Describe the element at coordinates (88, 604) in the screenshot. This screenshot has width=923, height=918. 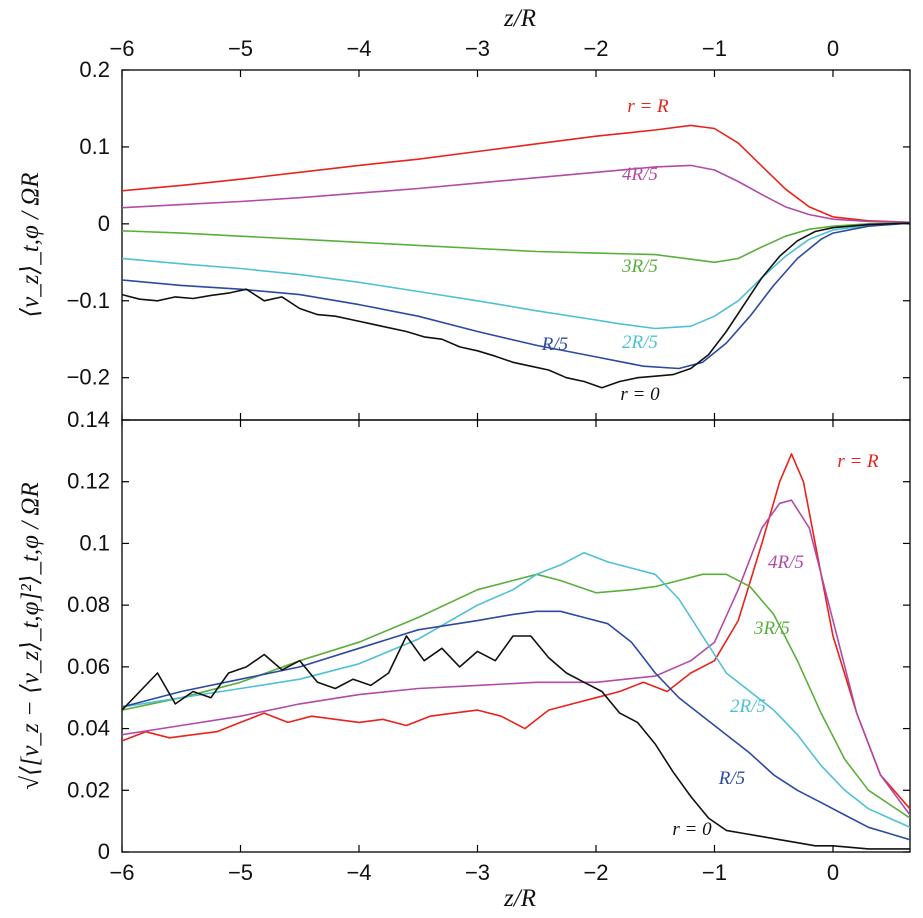
I see `bottom-y-tick-label: 0.08` at that location.